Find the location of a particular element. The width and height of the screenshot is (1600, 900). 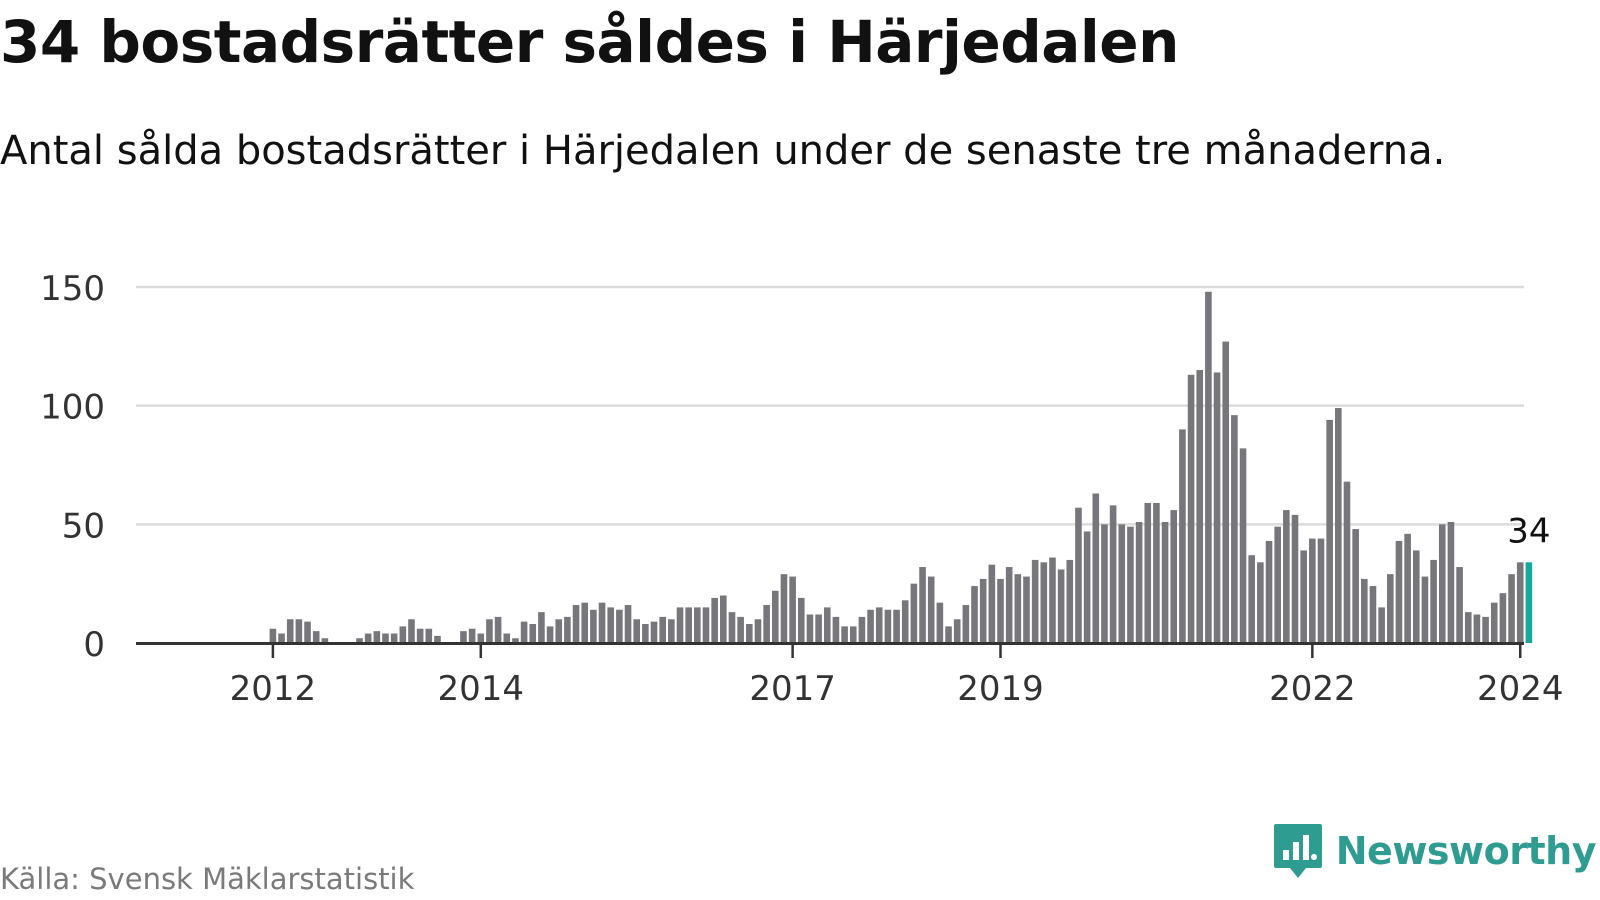

latest-value-label: 34 is located at coordinates (1528, 531).